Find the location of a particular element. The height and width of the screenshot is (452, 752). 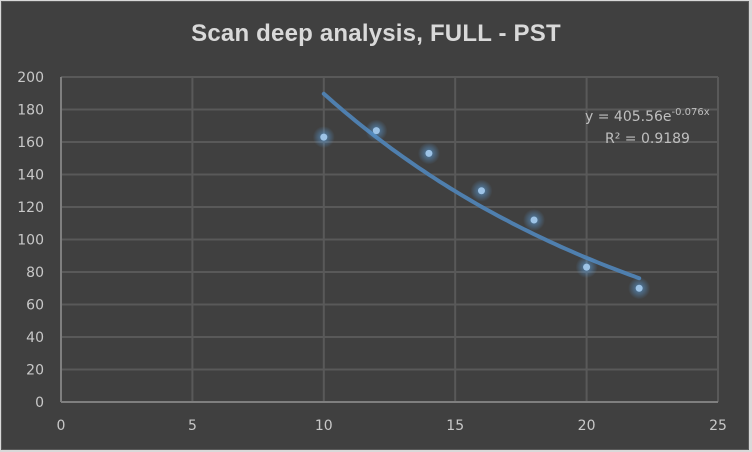

y-tick-label: 120 is located at coordinates (30, 208).